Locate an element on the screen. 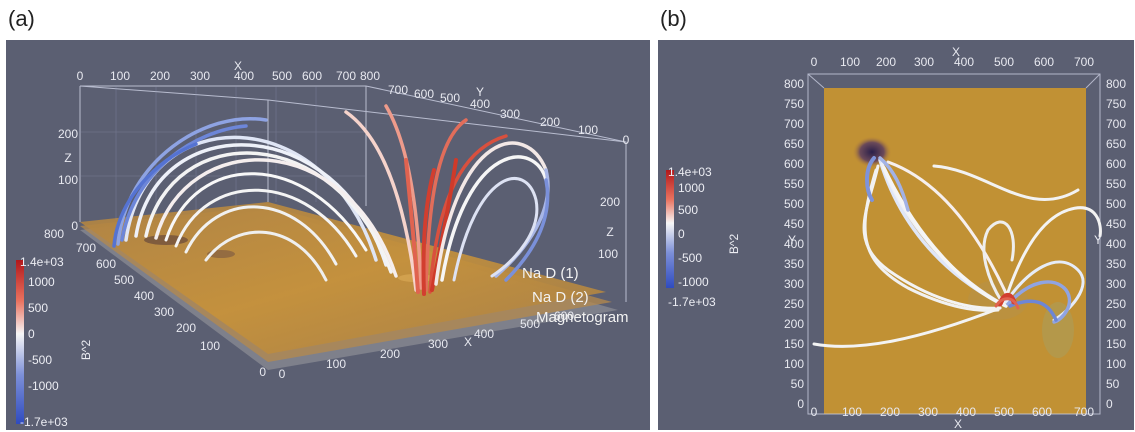 The width and height of the screenshot is (1135, 432). colorbar-label: 500 is located at coordinates (38, 308).